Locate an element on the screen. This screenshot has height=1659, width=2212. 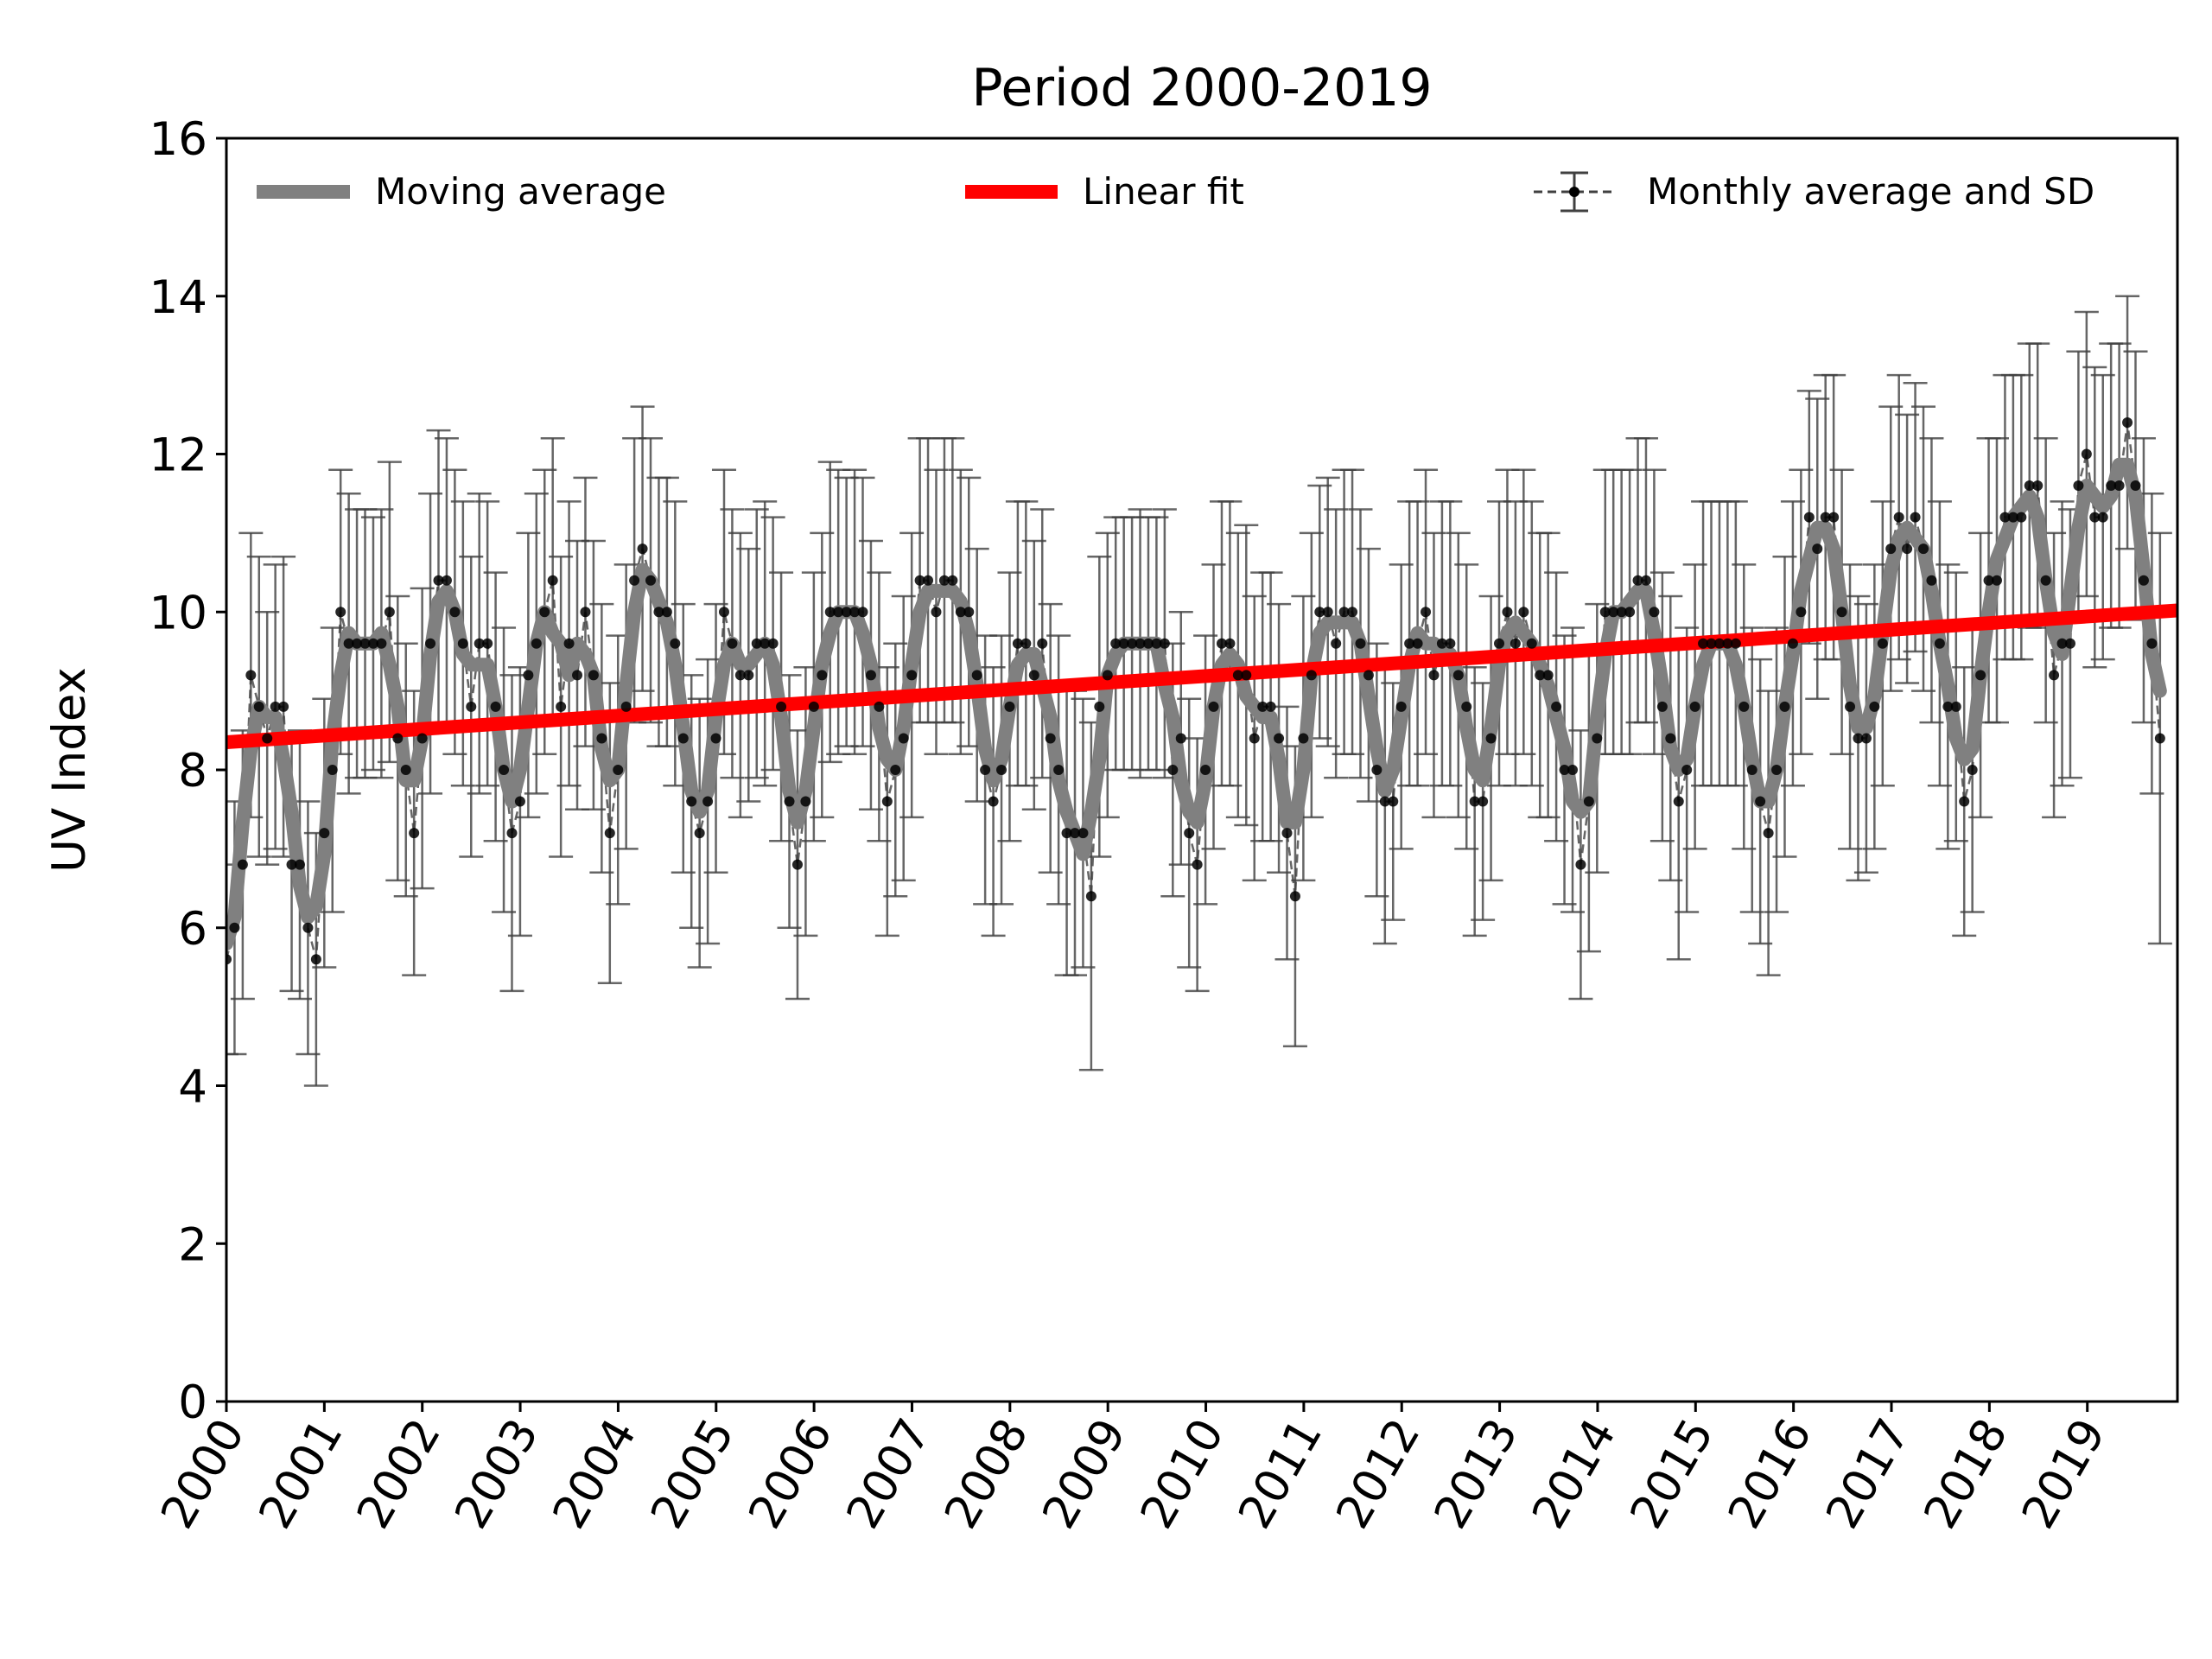
y-tick-label: 2 is located at coordinates (192, 1244).